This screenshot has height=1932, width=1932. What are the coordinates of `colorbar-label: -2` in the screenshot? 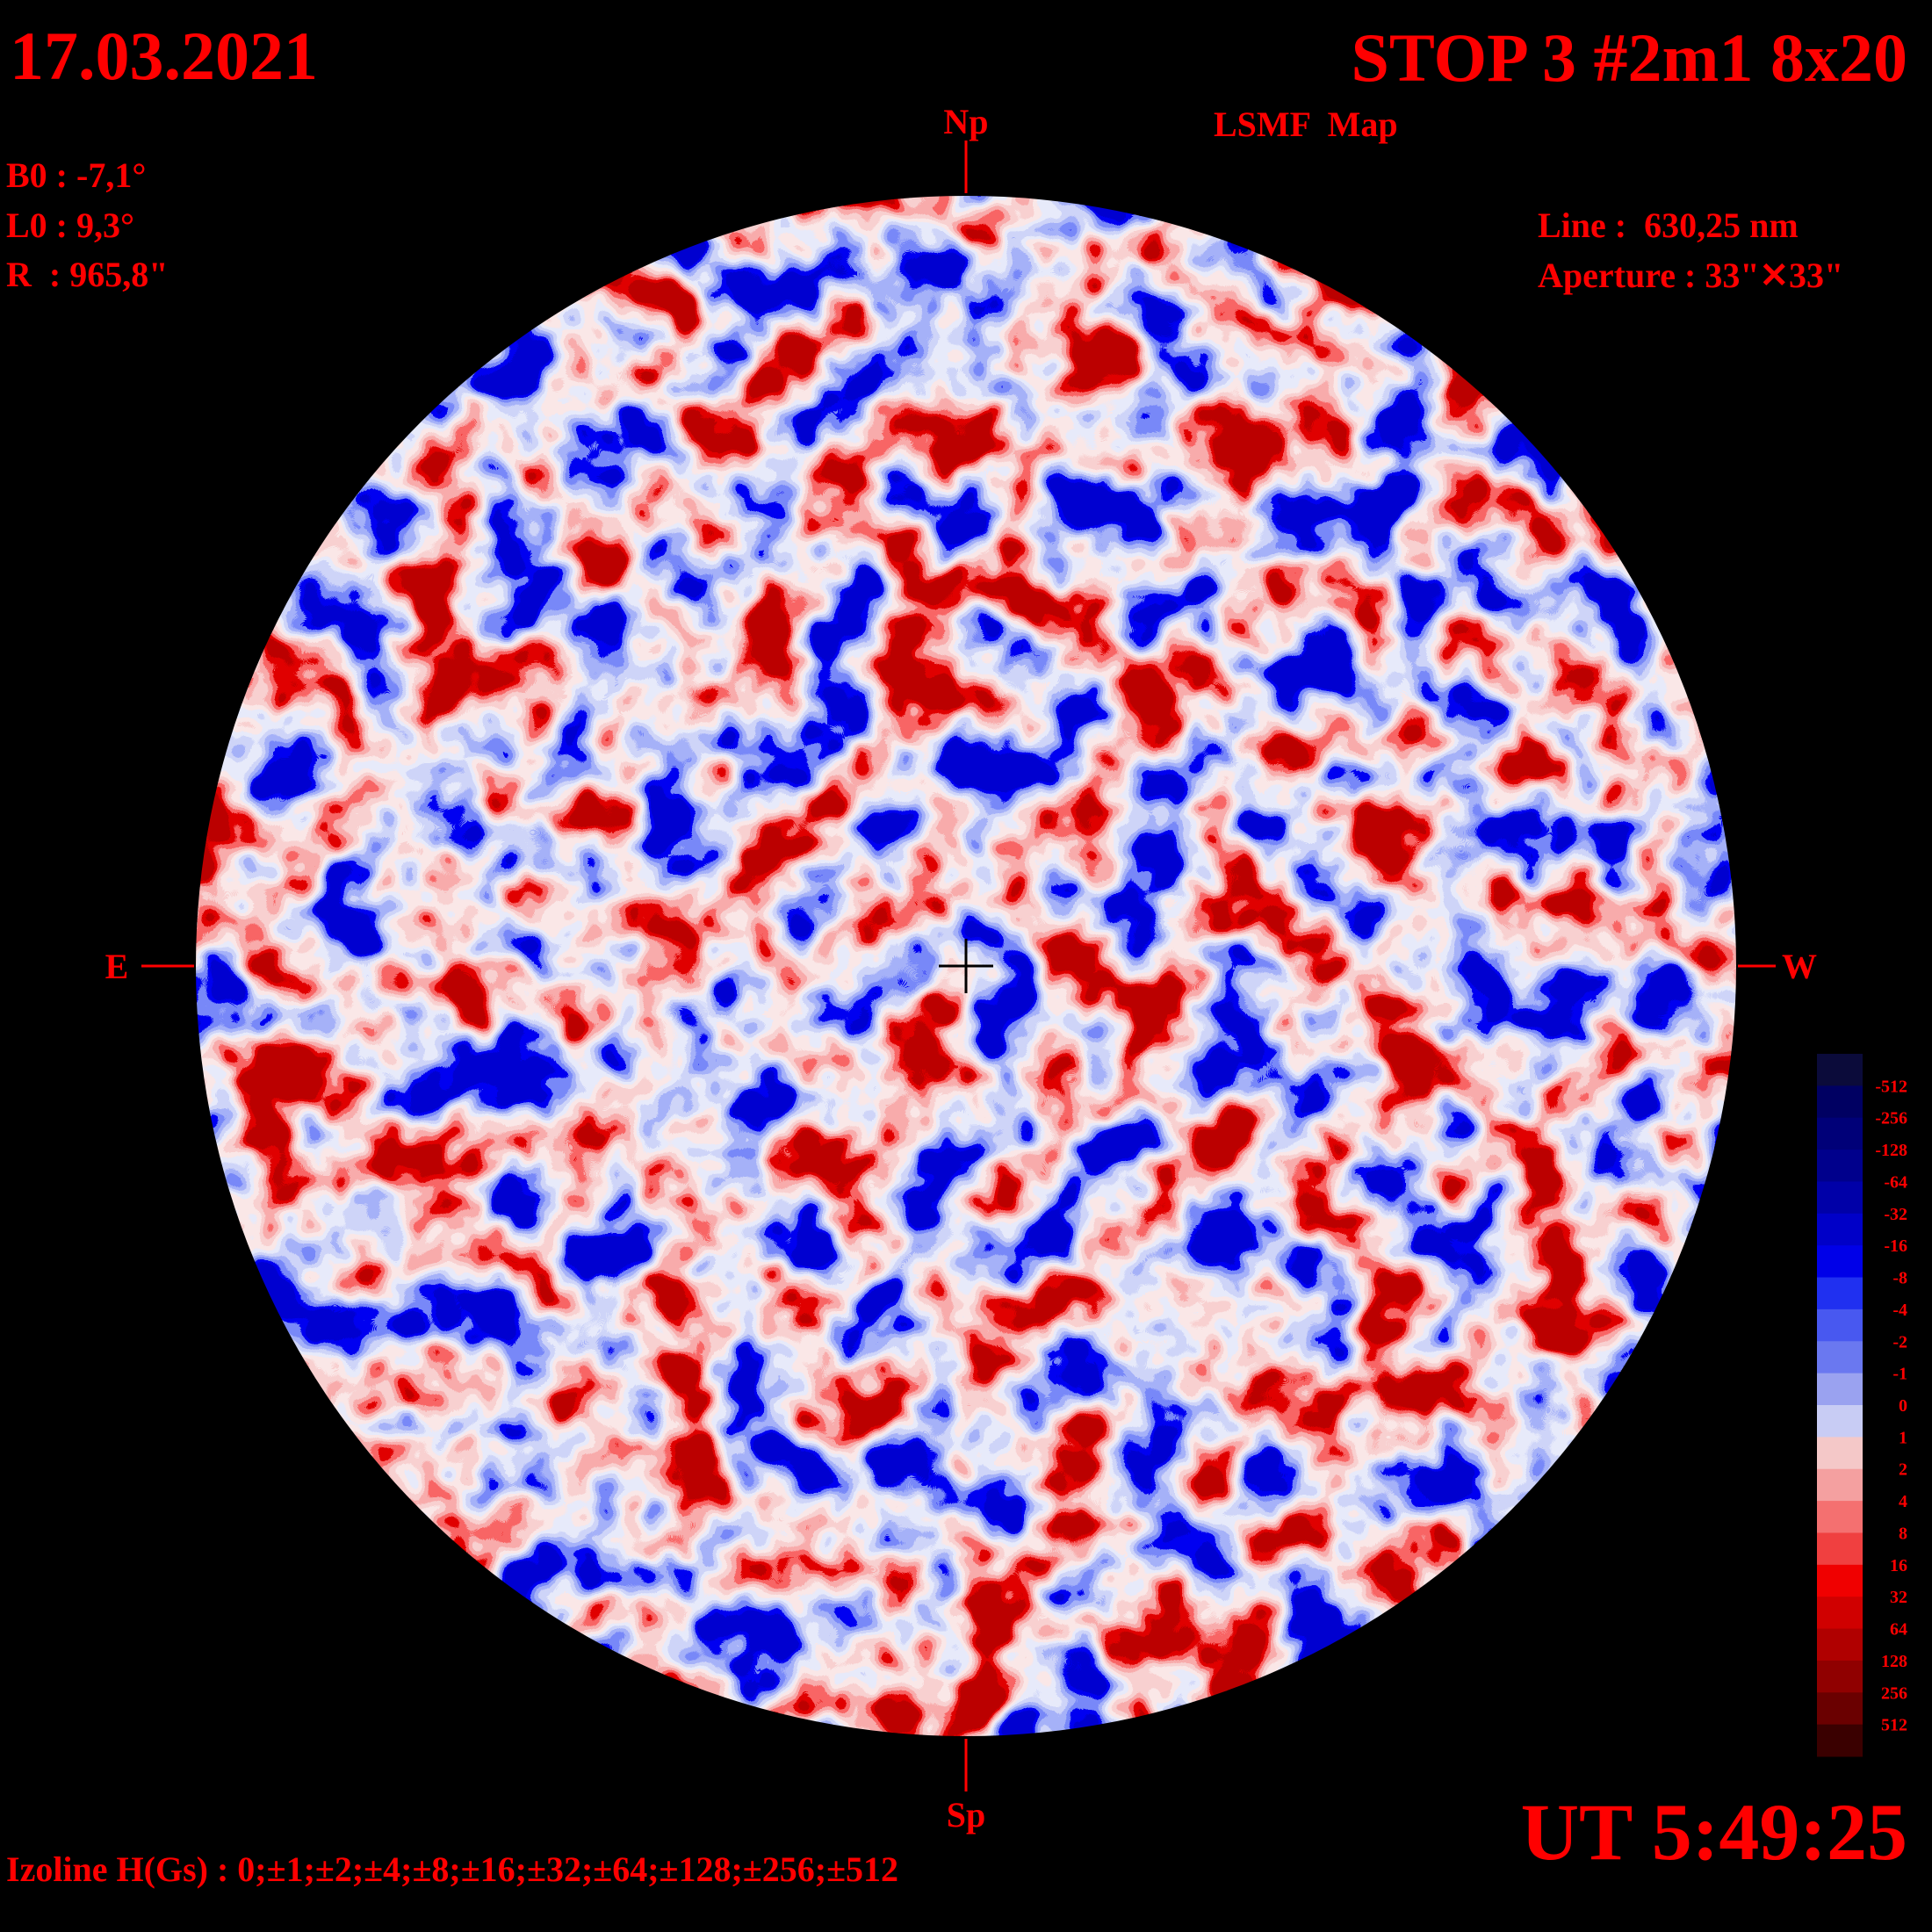 It's located at (1900, 1342).